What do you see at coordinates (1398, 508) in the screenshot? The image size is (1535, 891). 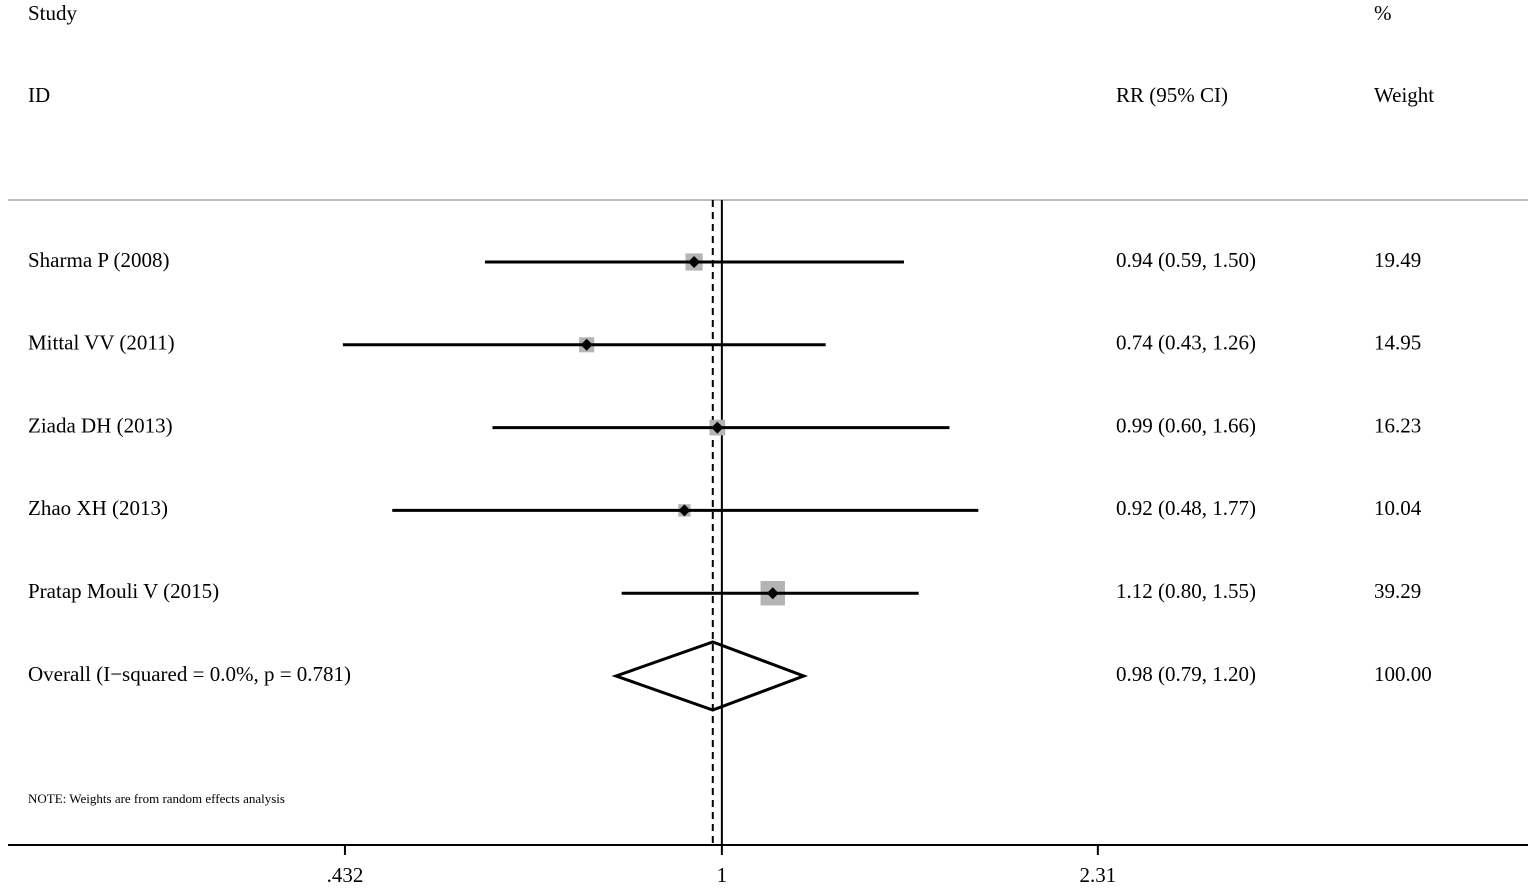 I see `weight-label: 10.04` at bounding box center [1398, 508].